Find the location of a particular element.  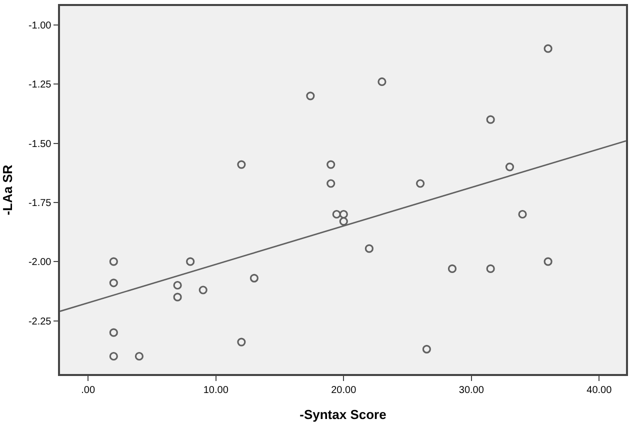

y-tick-label: -1.50 is located at coordinates (40, 144).